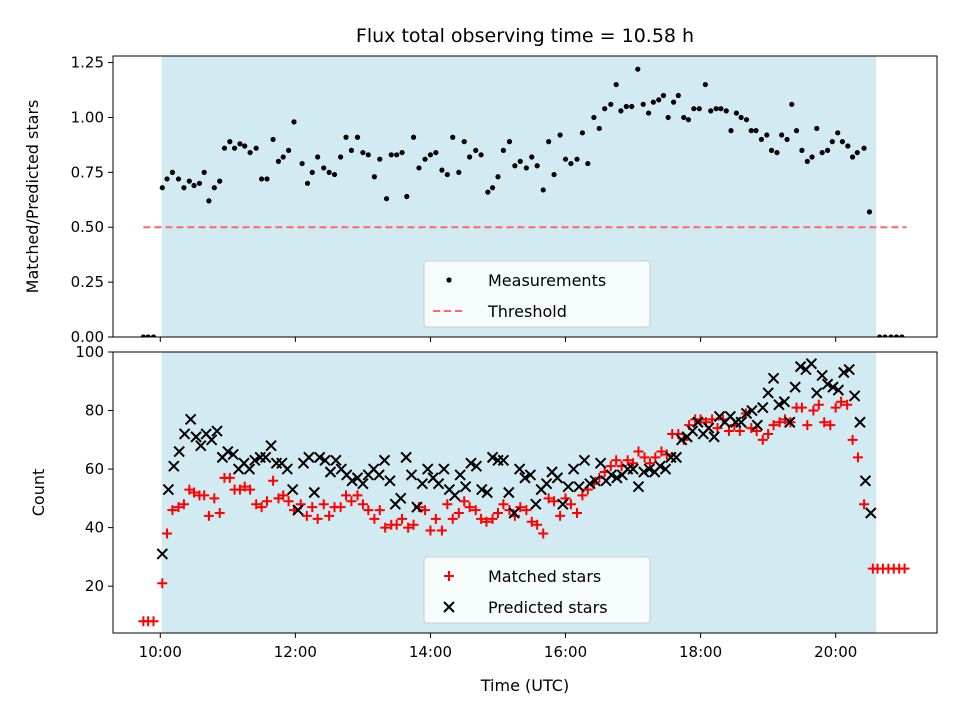 The width and height of the screenshot is (960, 720). What do you see at coordinates (527, 311) in the screenshot?
I see `legend-threshold-label: Threshold` at bounding box center [527, 311].